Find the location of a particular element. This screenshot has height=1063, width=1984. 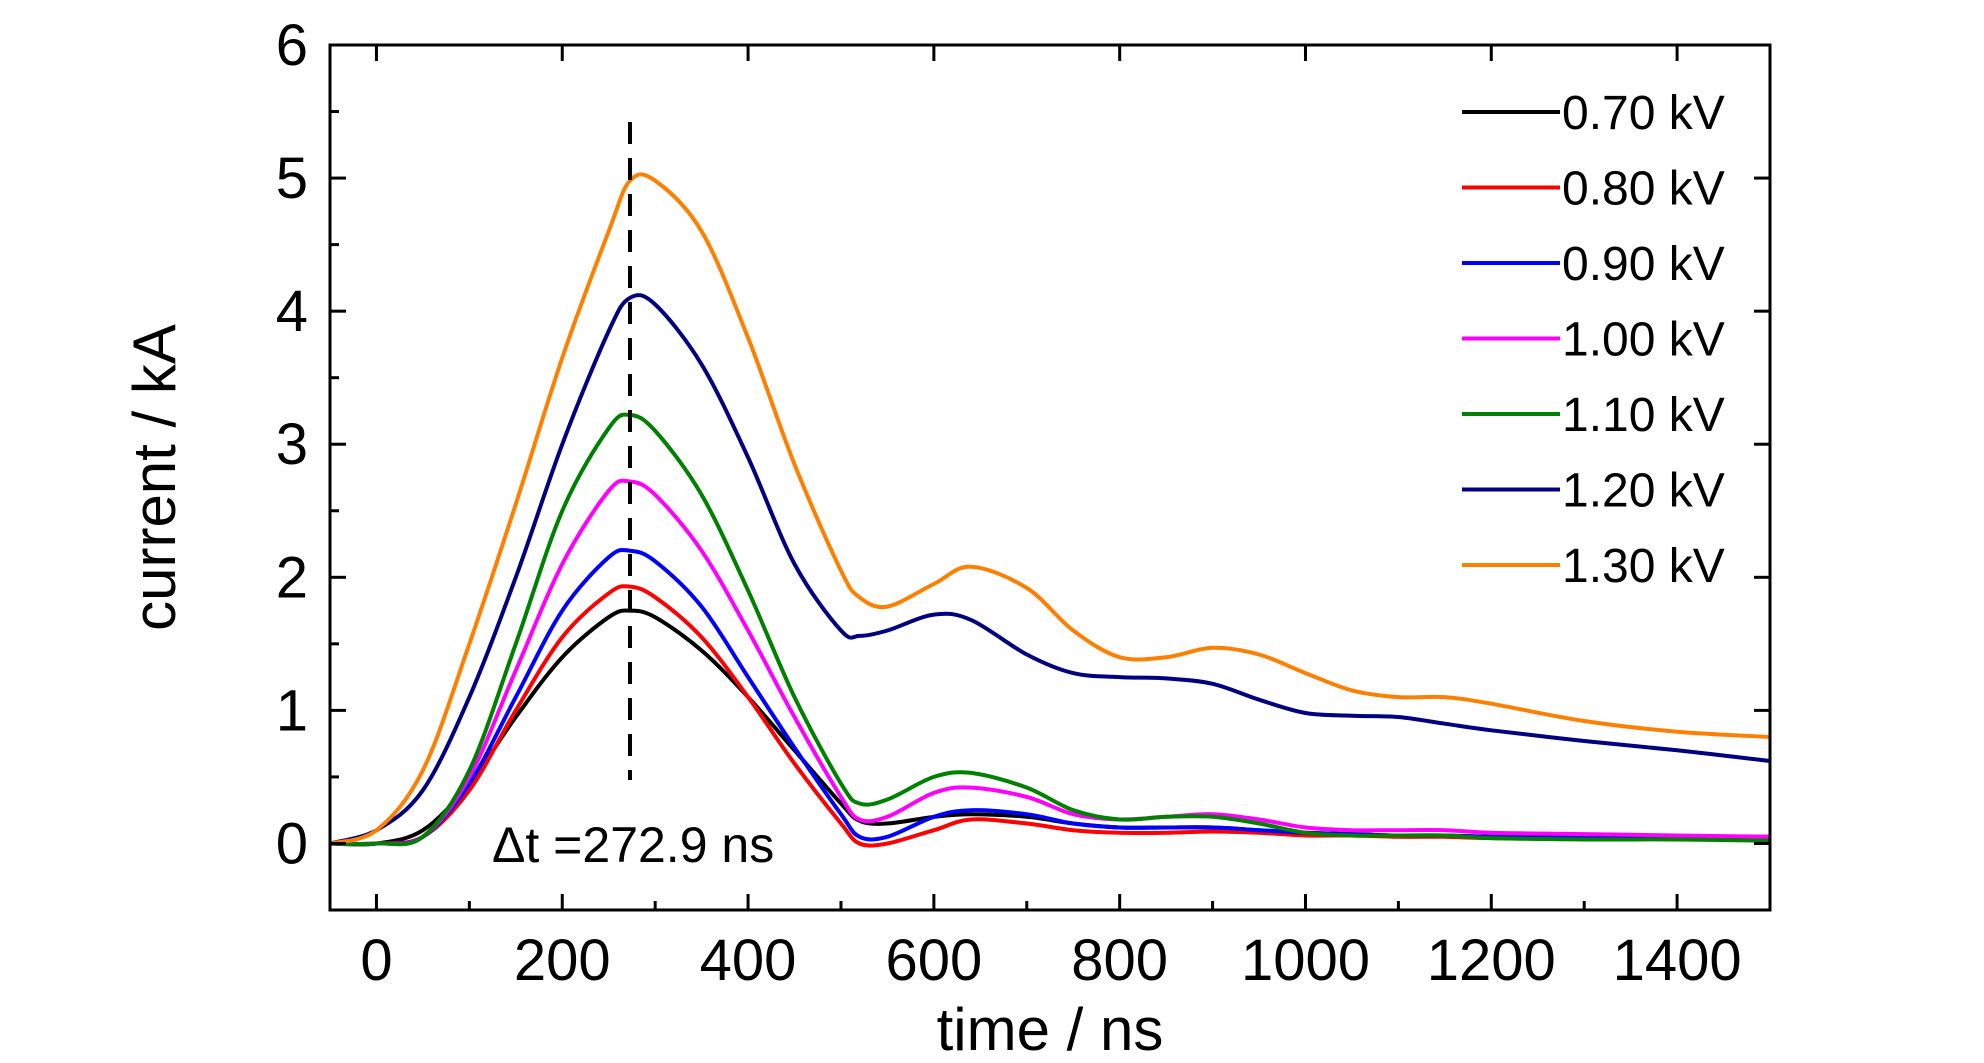

y-tick-label: 2 is located at coordinates (292, 577).